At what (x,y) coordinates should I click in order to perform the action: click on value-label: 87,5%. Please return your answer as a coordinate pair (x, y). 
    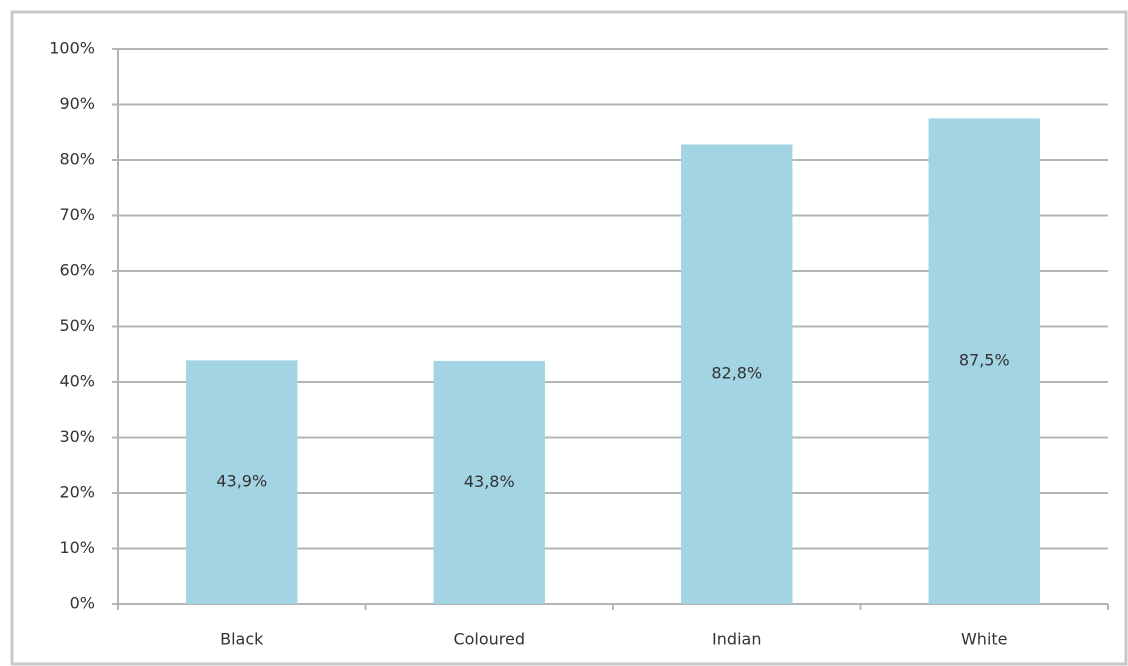
    Looking at the image, I should click on (984, 360).